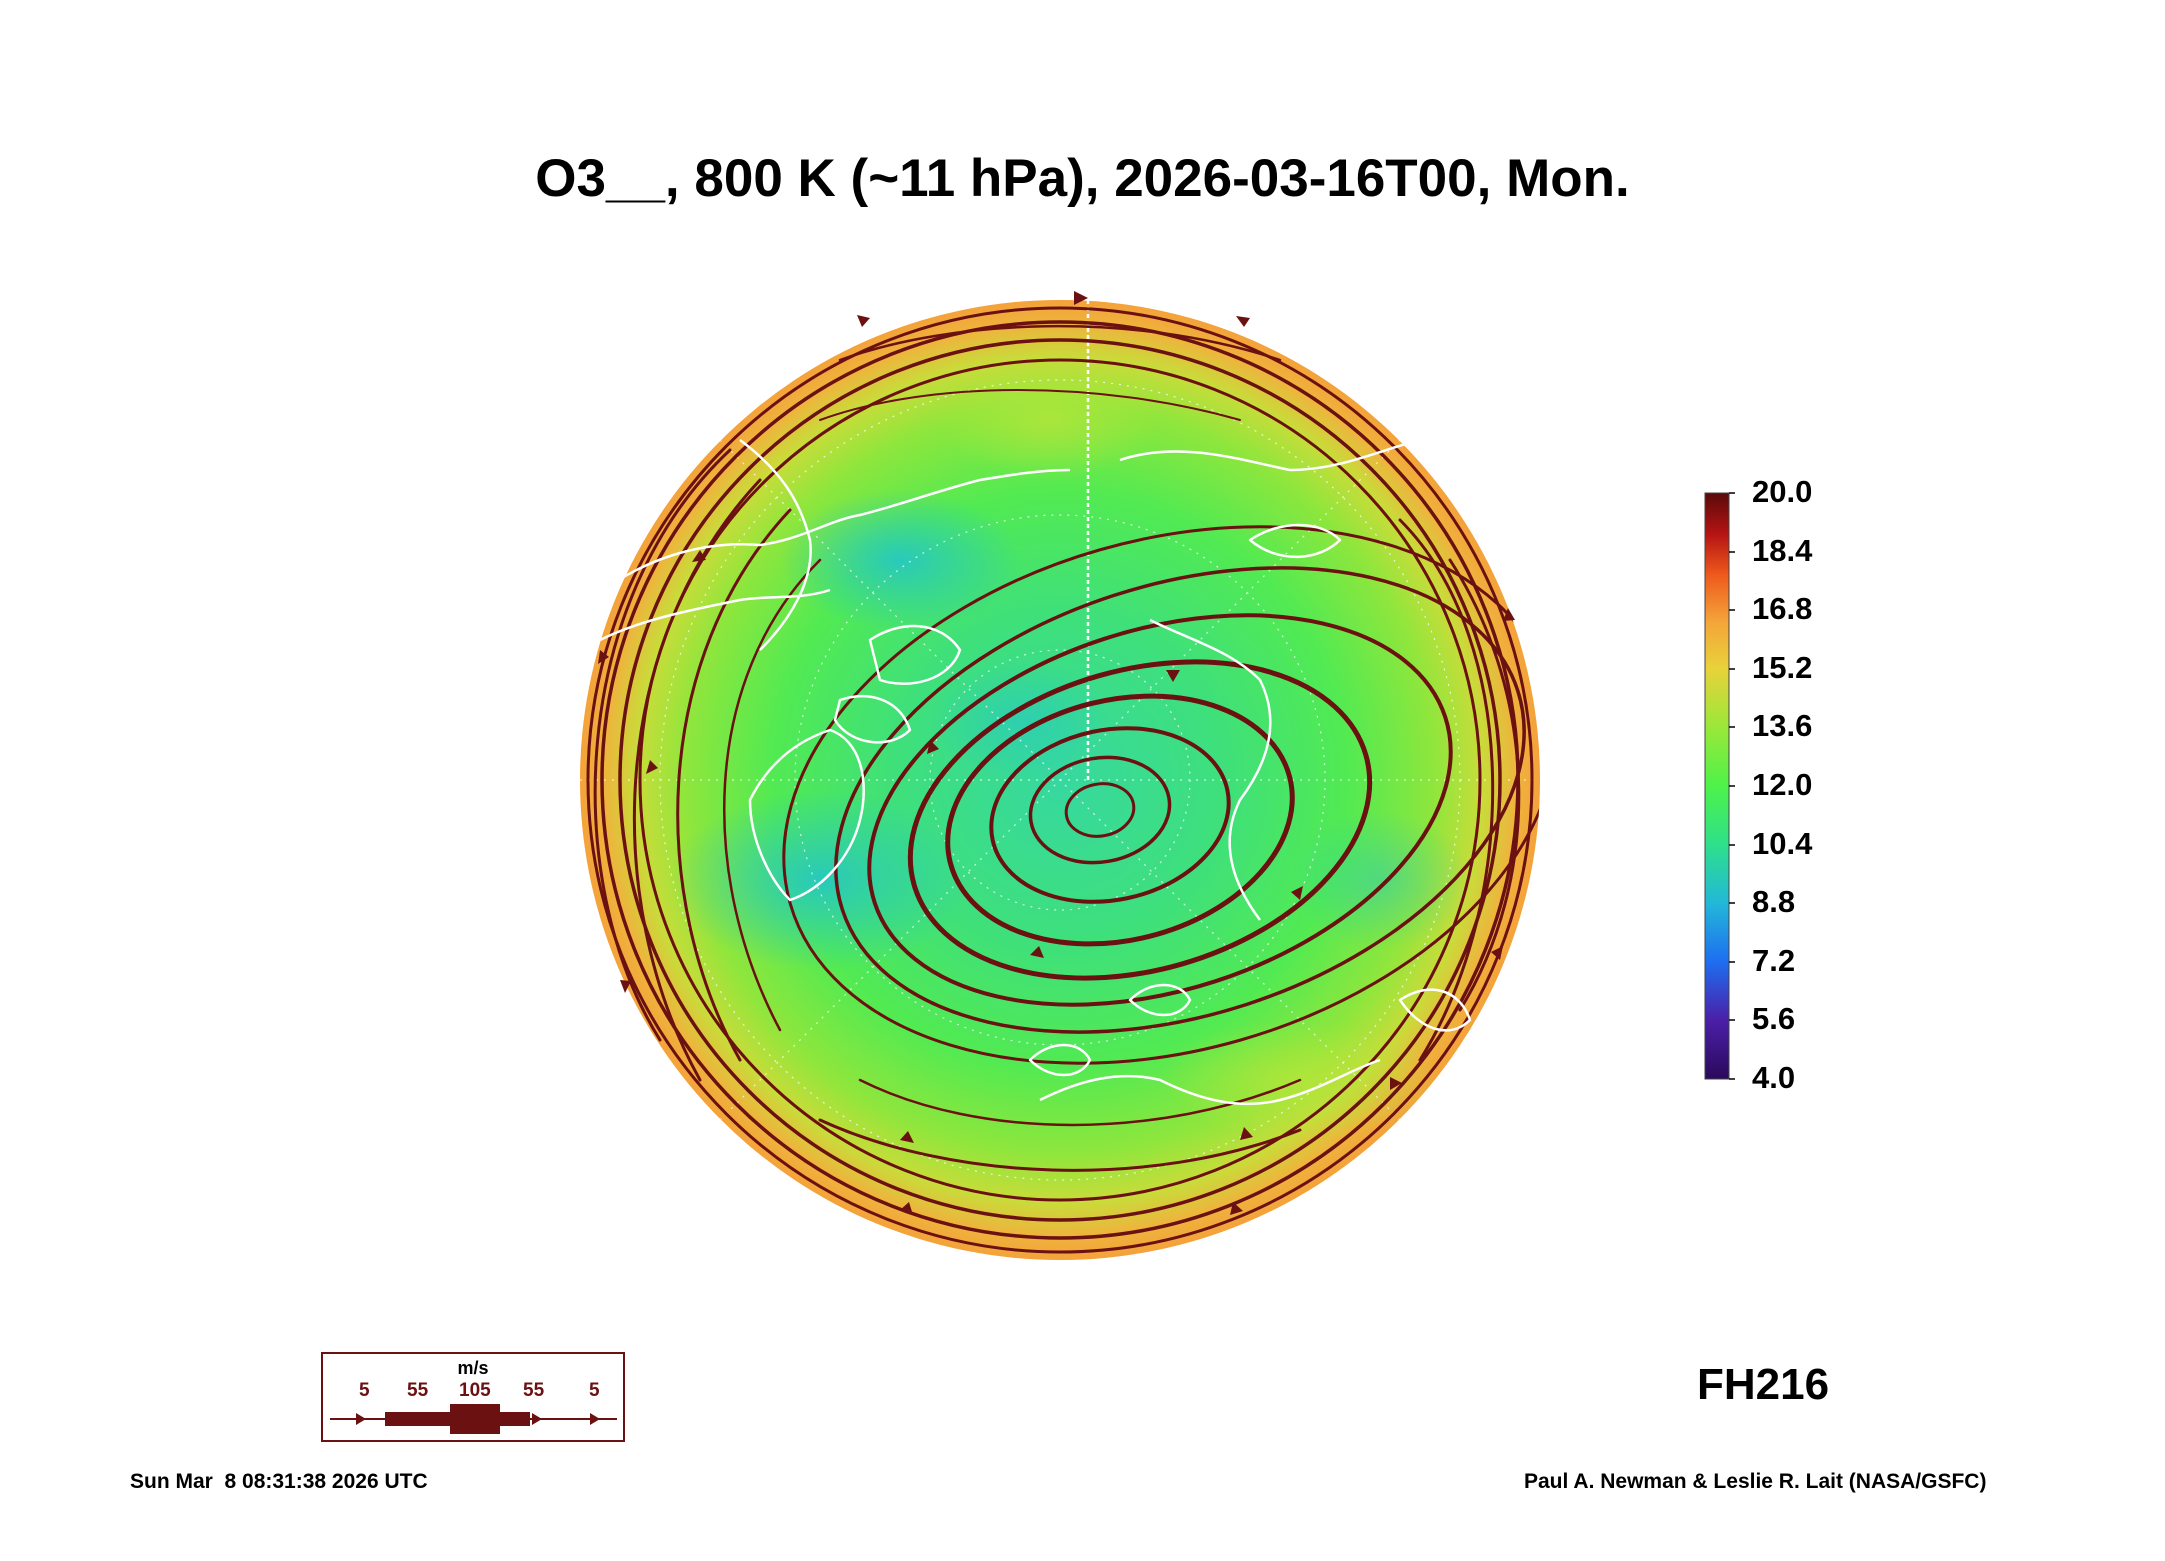 The image size is (2165, 1561). Describe the element at coordinates (1774, 960) in the screenshot. I see `colorbar-label: 7.2` at that location.